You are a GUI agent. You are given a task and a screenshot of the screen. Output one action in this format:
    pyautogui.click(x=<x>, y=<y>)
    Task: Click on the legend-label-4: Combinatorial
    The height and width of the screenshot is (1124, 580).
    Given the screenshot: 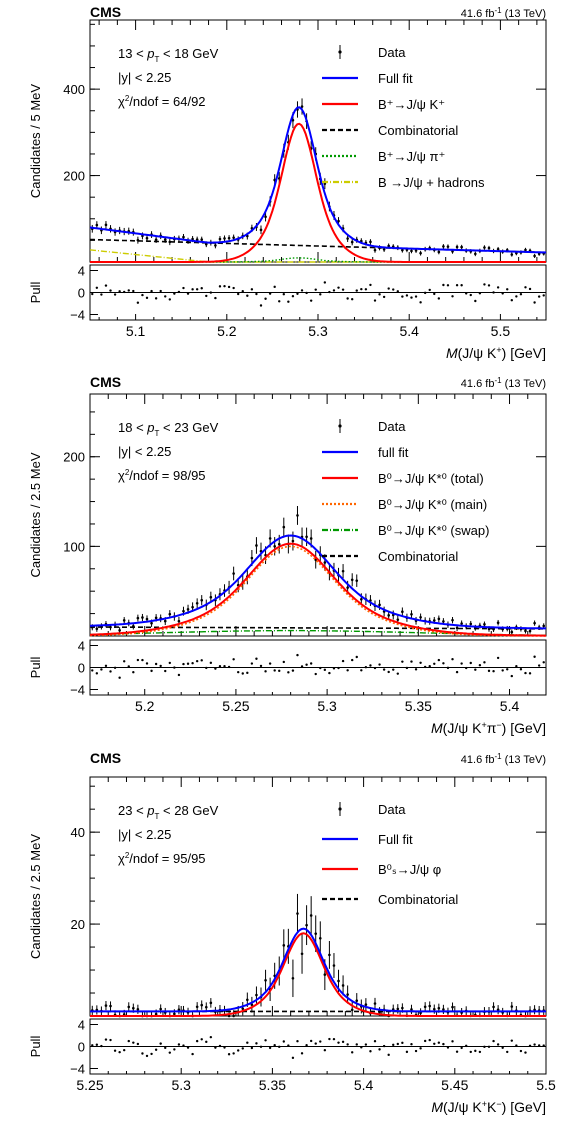 What is the action you would take?
    pyautogui.click(x=418, y=899)
    